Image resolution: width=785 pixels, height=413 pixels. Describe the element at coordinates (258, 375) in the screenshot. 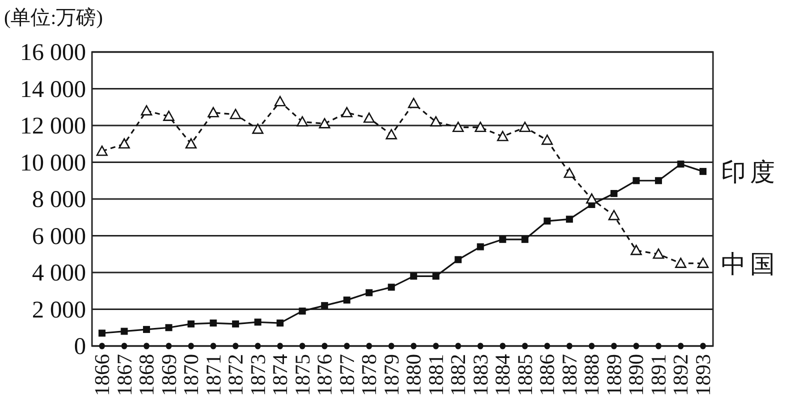

I see `x-tick-label: 1873` at that location.